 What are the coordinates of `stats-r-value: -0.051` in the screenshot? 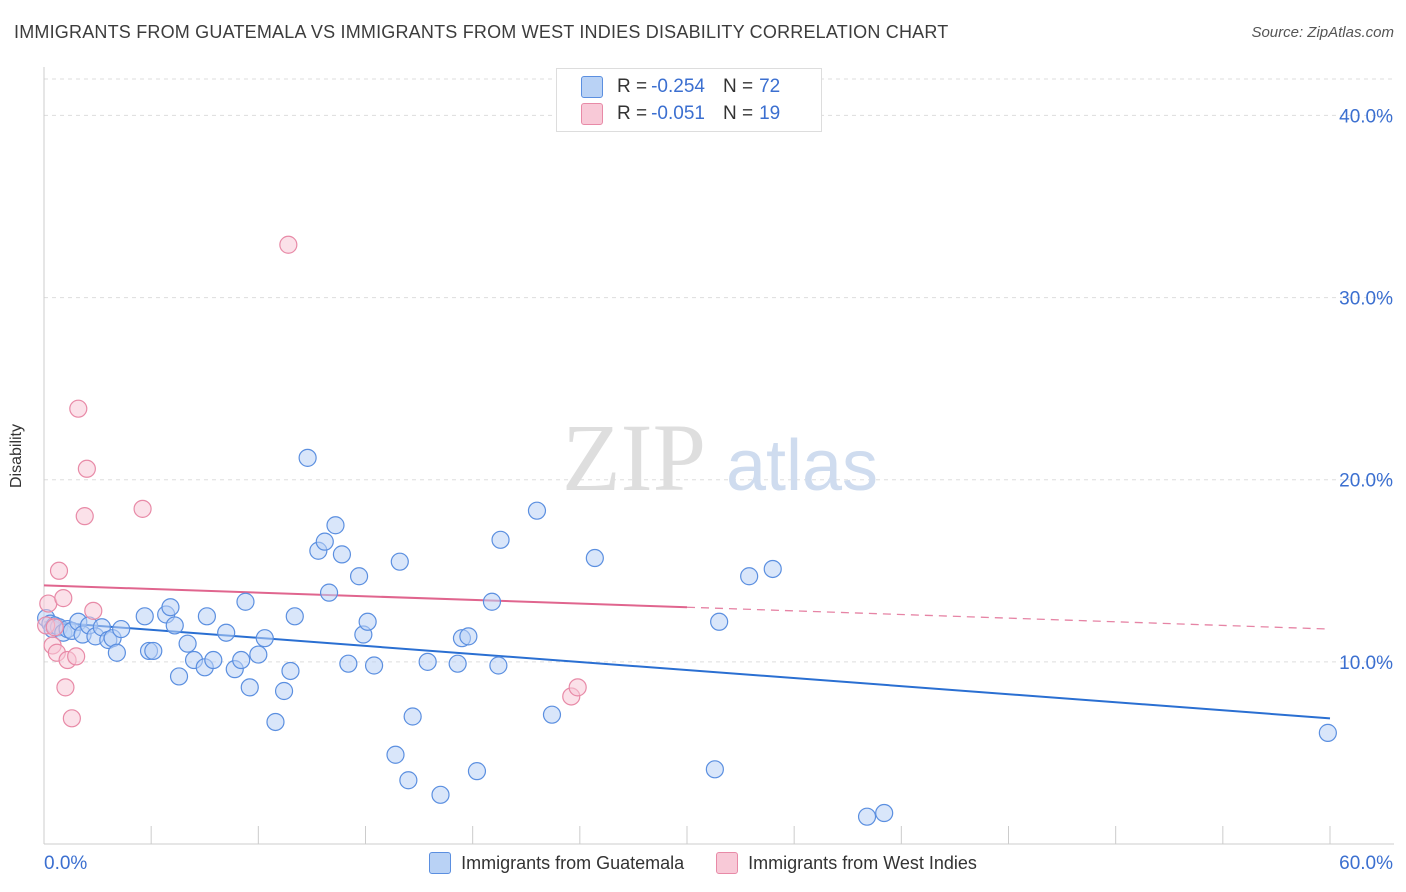 It's located at (678, 113).